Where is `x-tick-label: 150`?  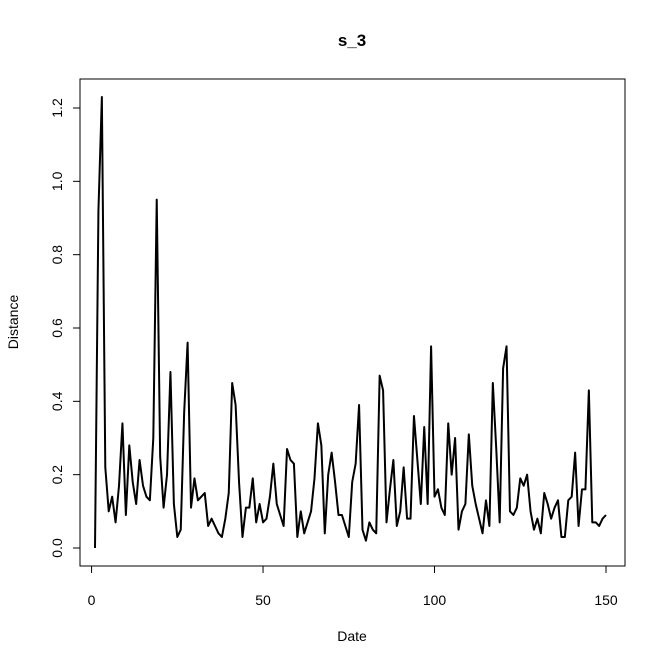 x-tick-label: 150 is located at coordinates (606, 600).